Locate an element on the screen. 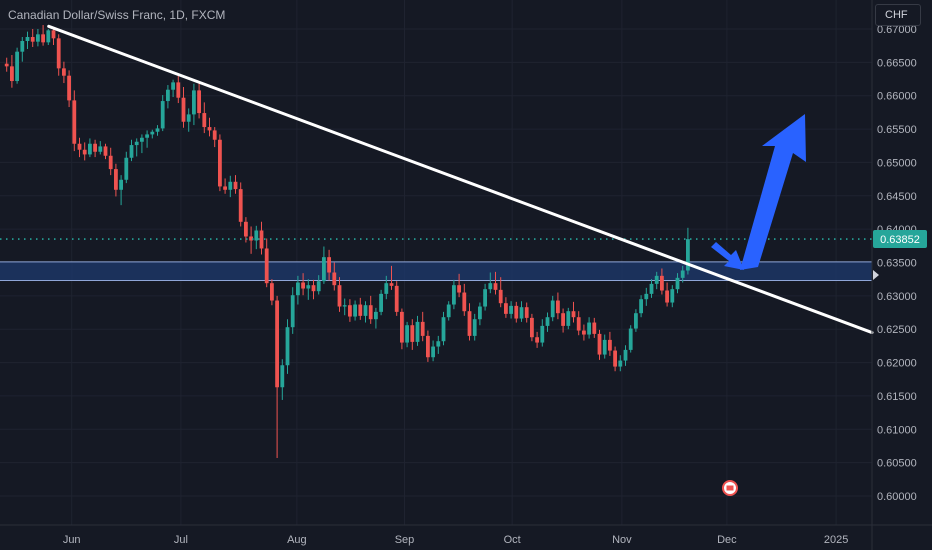  y-tick-label: 0.60500 is located at coordinates (897, 464).